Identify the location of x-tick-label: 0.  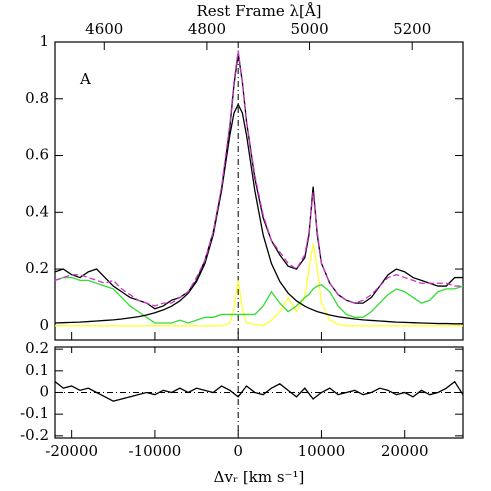
(238, 451).